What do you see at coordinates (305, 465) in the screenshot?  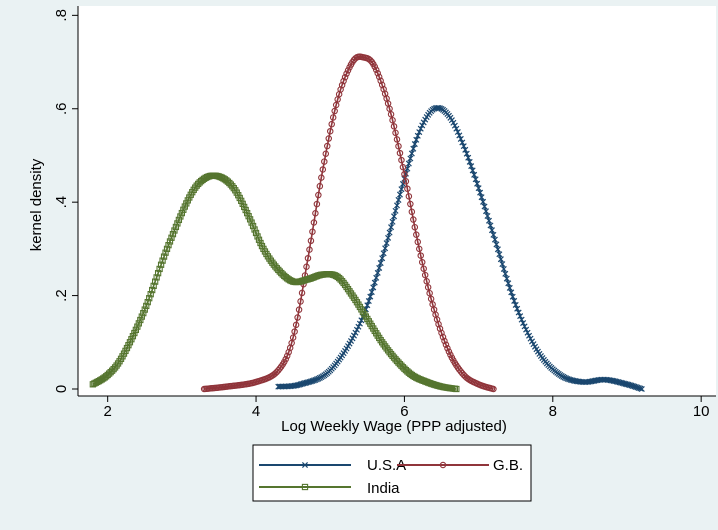 I see `legend-marker-usa` at bounding box center [305, 465].